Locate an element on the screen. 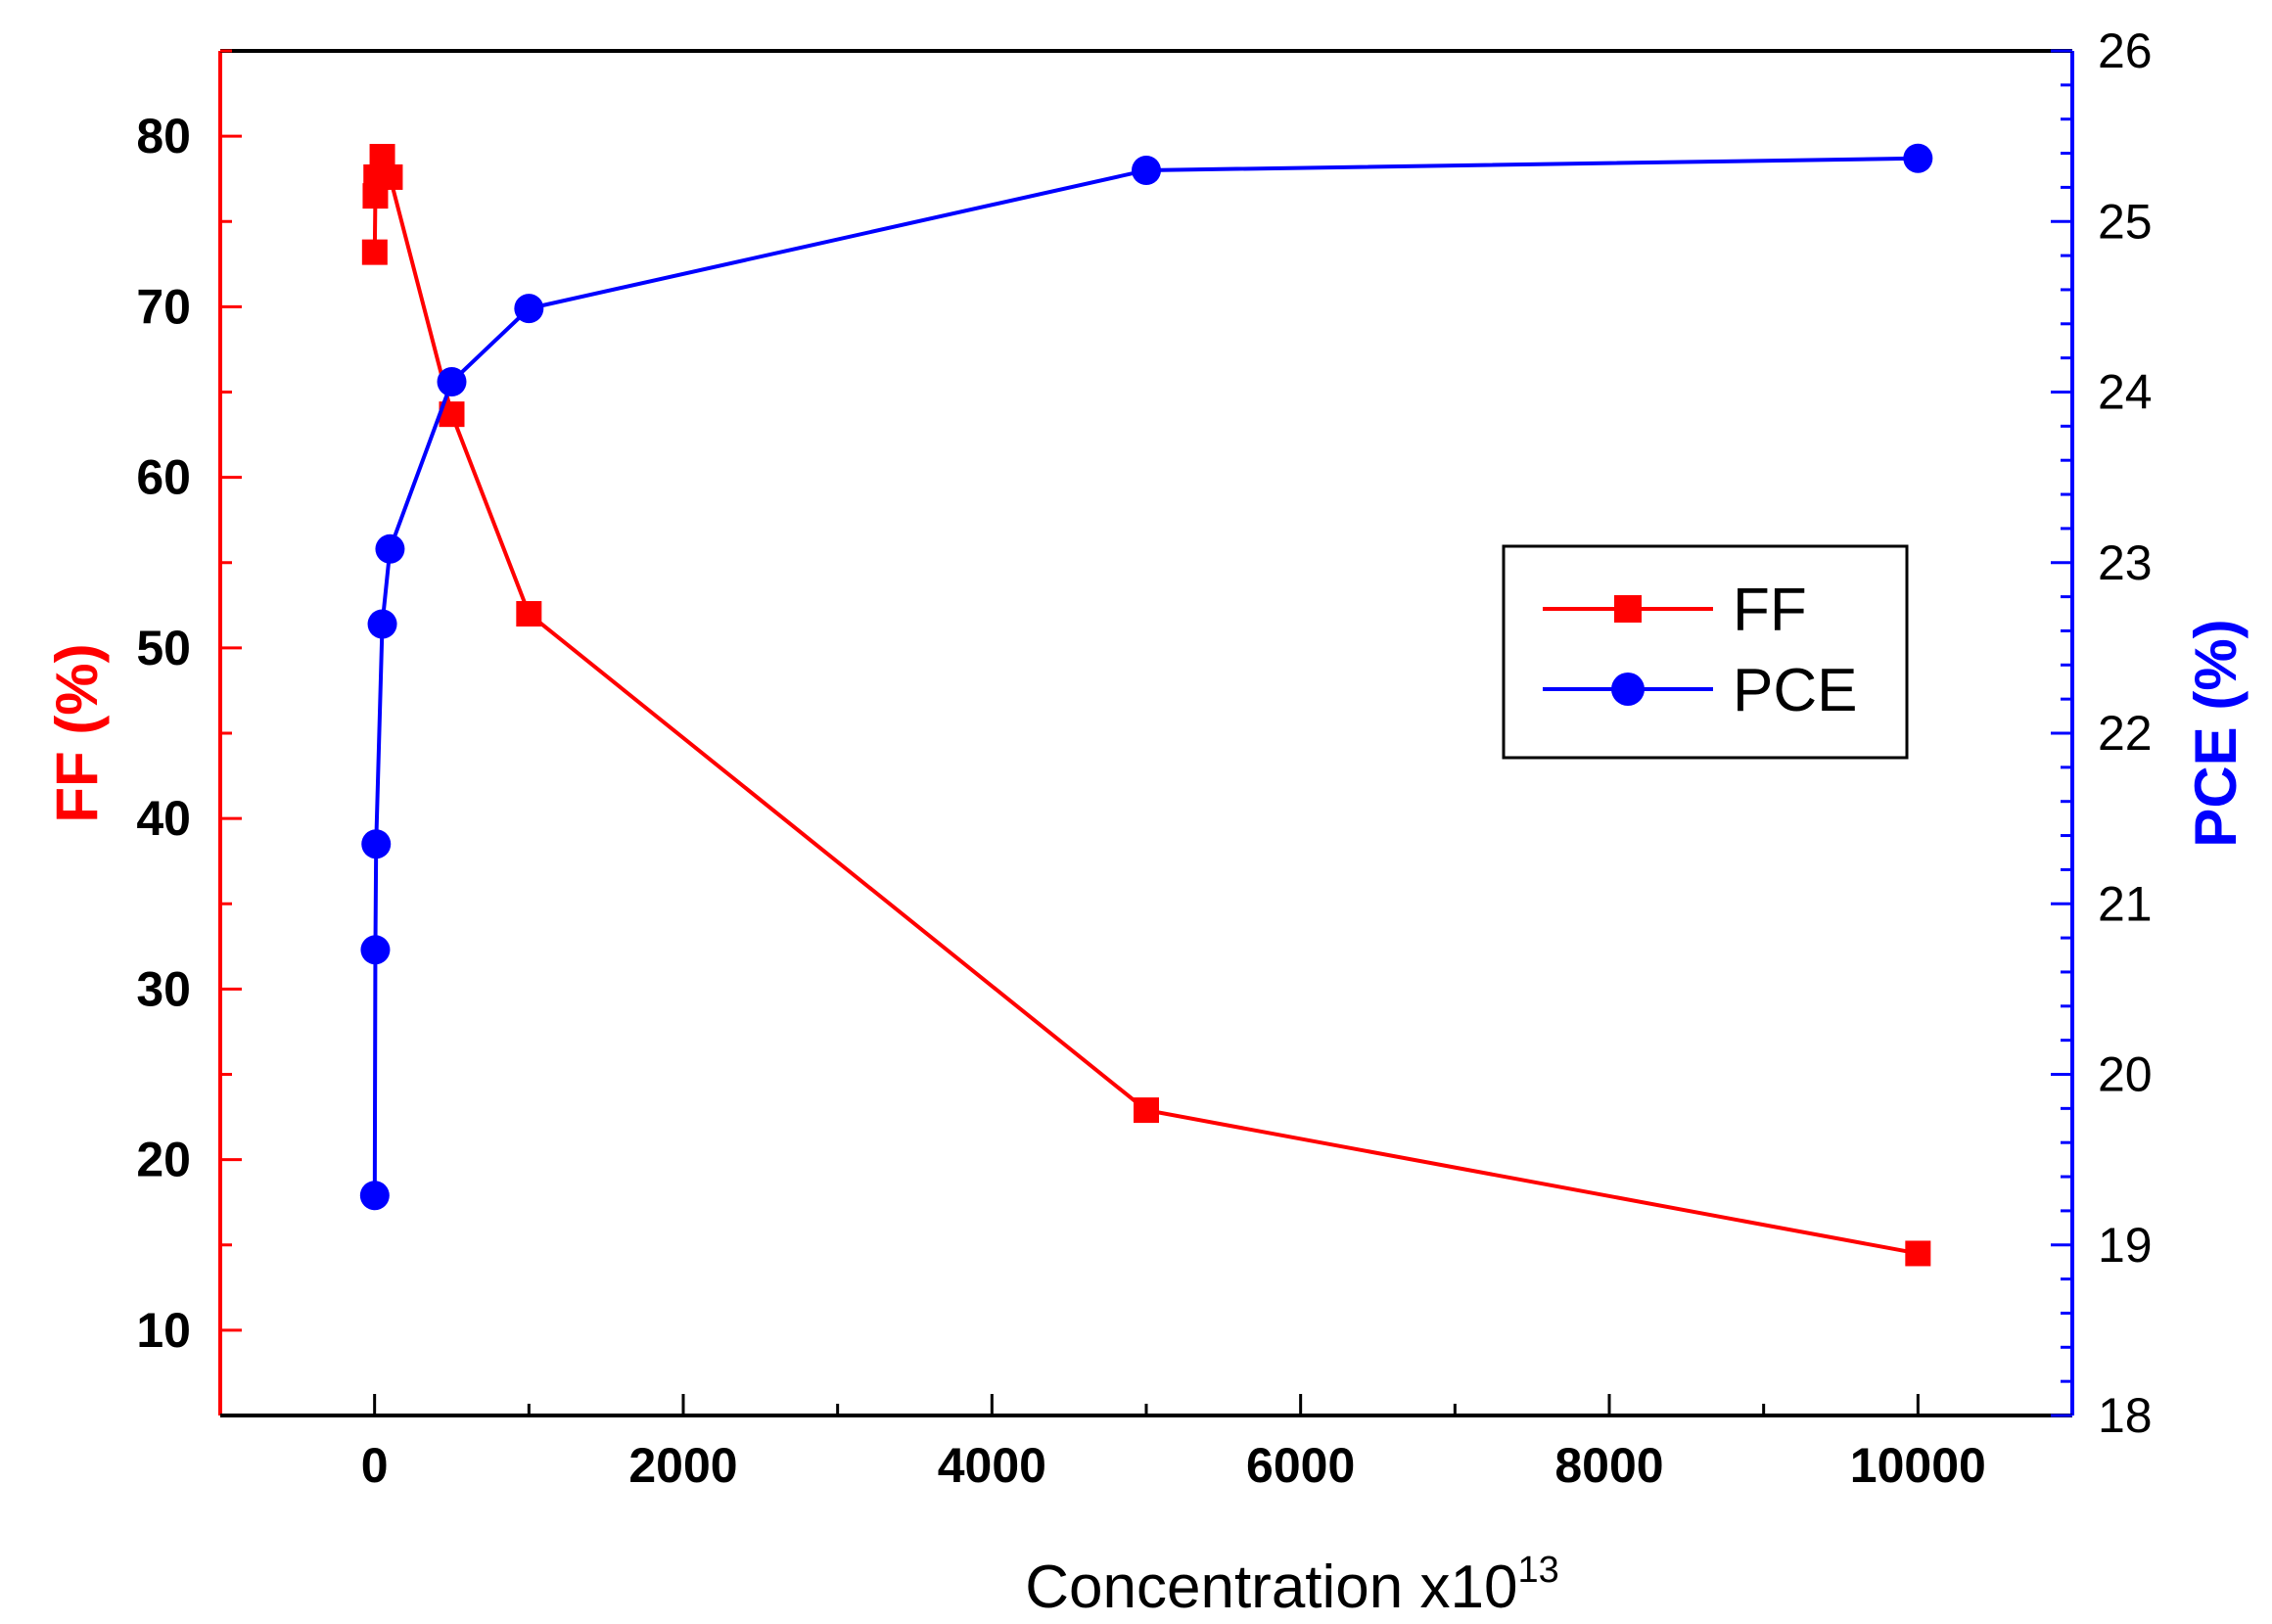 The height and width of the screenshot is (1624, 2272). legend-marker-ff is located at coordinates (1628, 609).